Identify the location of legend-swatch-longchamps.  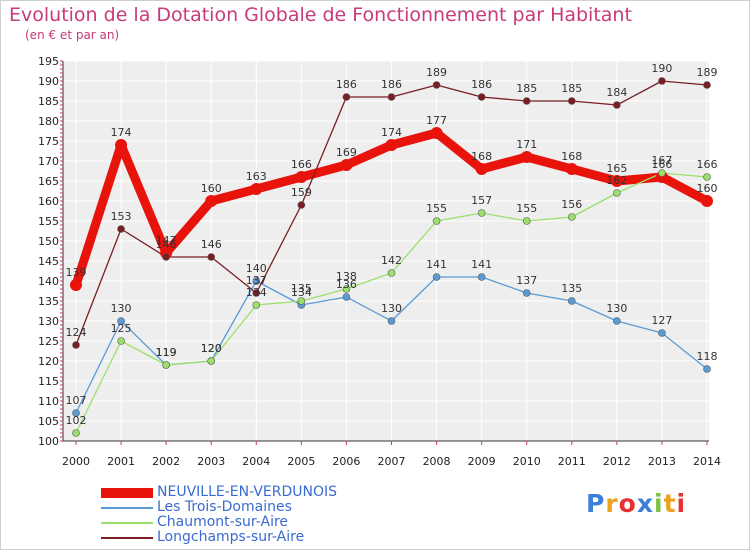
(127, 538).